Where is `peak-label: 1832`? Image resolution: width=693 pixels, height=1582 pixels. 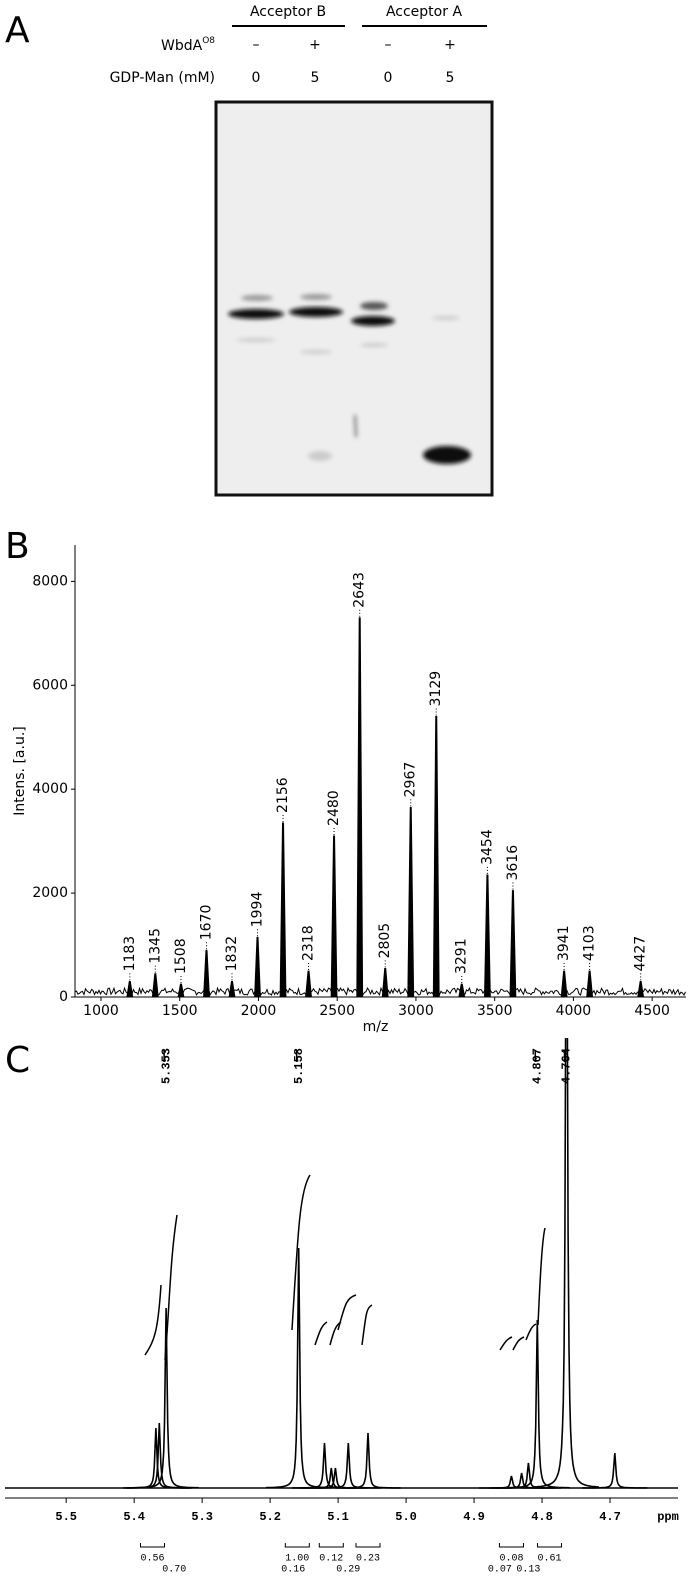 peak-label: 1832 is located at coordinates (232, 954).